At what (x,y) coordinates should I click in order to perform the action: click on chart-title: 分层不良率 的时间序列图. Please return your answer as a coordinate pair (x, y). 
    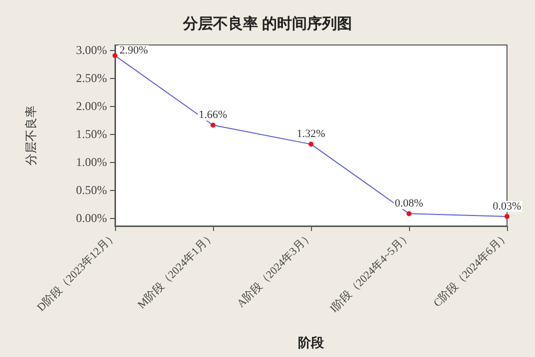
    Looking at the image, I should click on (267, 23).